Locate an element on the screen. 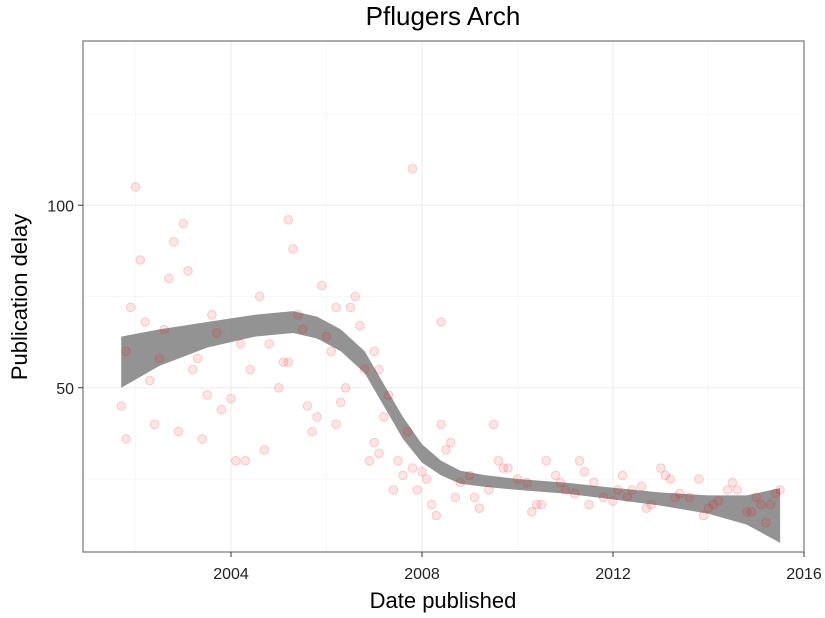 This screenshot has height=618, width=825. chart-title: Pflugers Arch is located at coordinates (443, 16).